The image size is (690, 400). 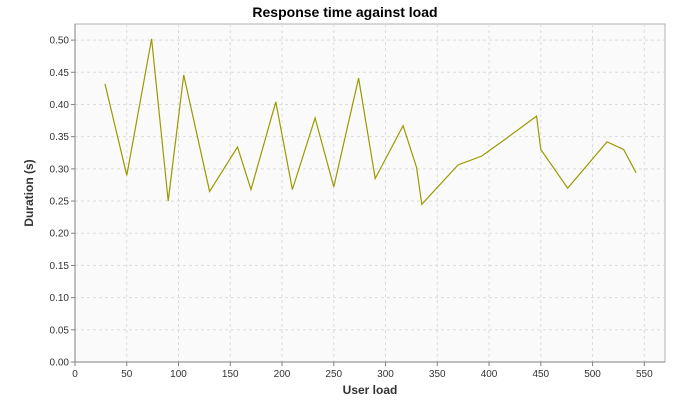 What do you see at coordinates (127, 374) in the screenshot?
I see `x-tick-label: 50` at bounding box center [127, 374].